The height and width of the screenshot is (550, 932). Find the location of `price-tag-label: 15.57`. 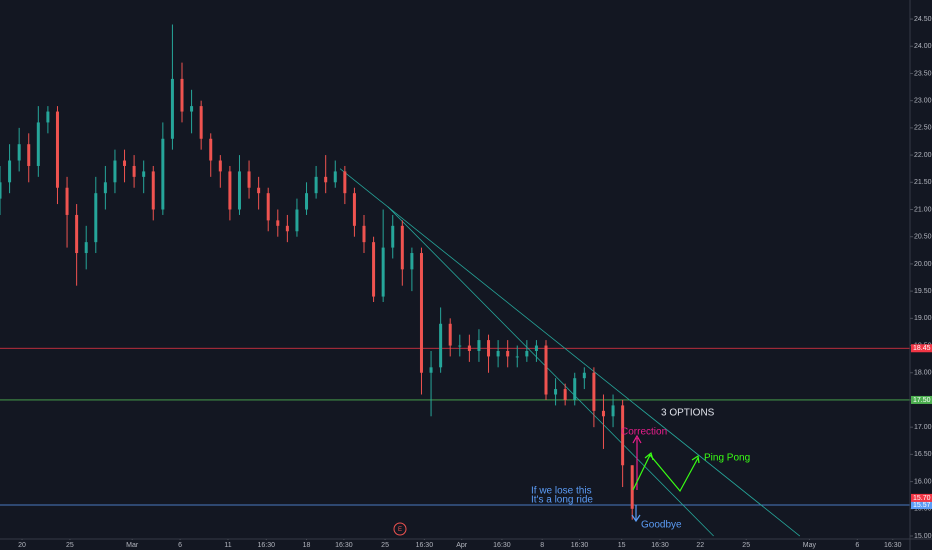

price-tag-label: 15.57 is located at coordinates (922, 505).